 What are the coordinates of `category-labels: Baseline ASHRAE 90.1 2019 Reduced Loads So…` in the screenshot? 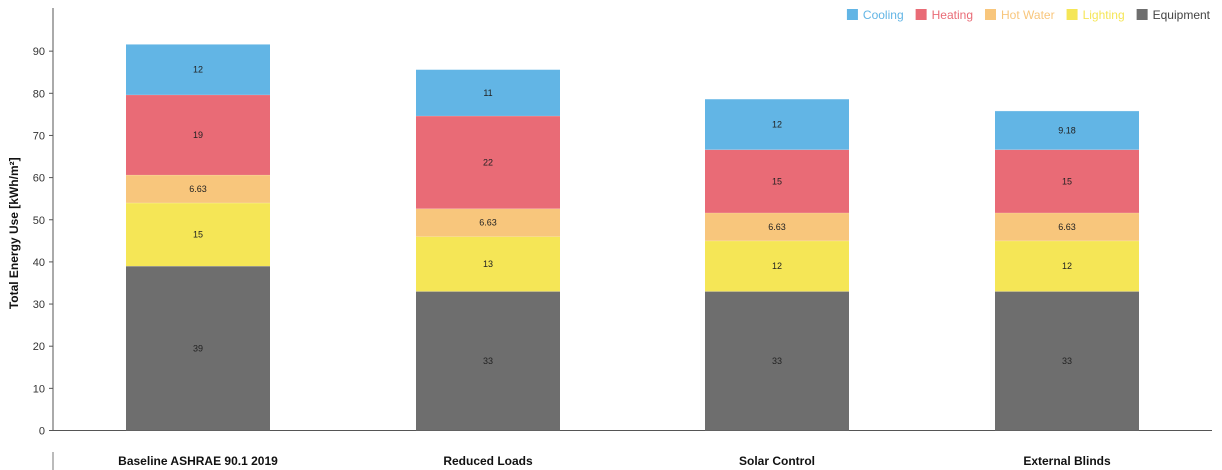 It's located at (614, 461).